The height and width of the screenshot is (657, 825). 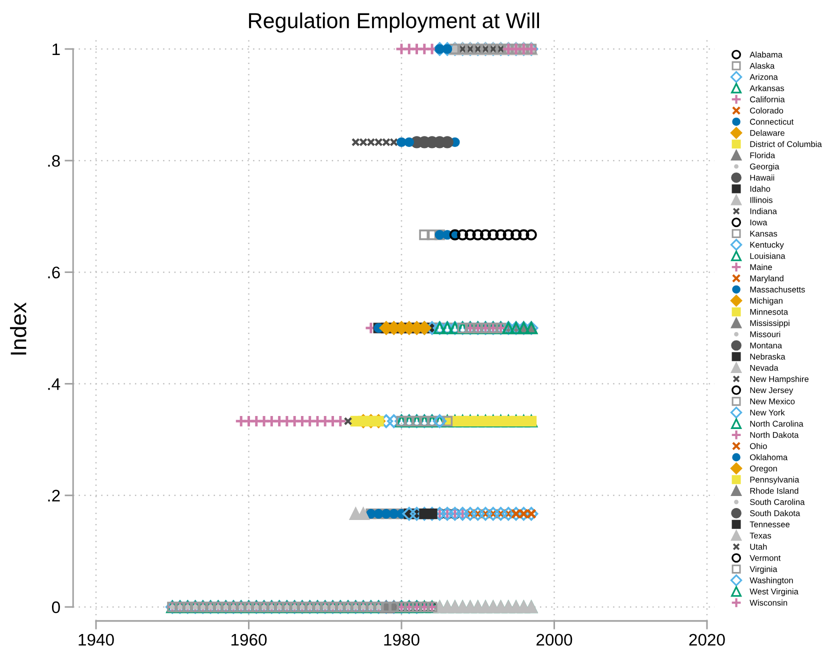 I want to click on legend-label: Indiana, so click(x=763, y=211).